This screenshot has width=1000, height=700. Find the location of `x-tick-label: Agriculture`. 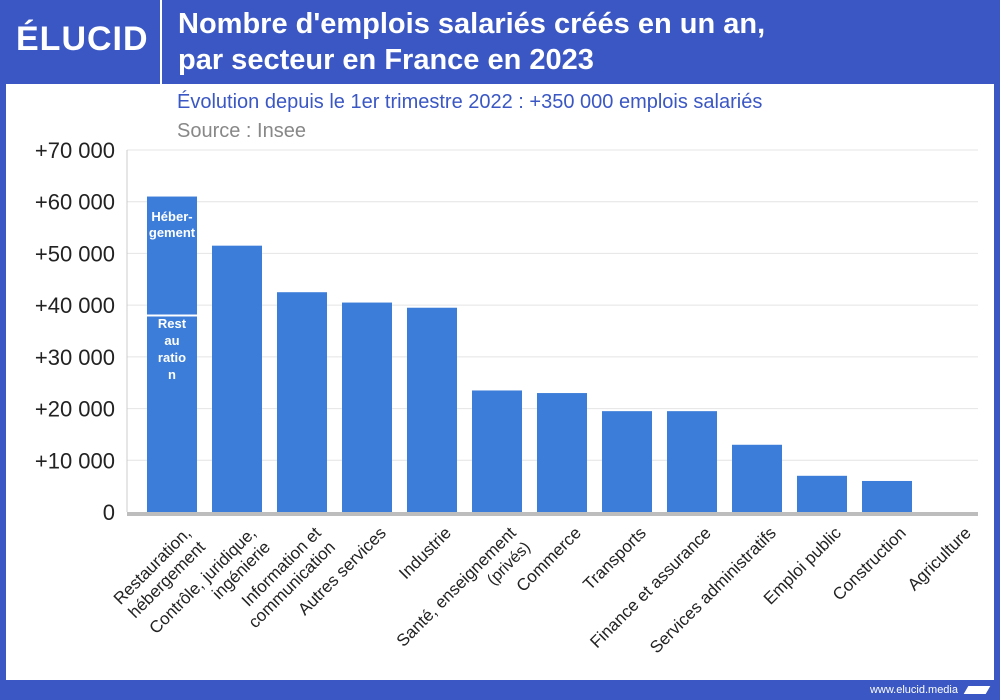

x-tick-label: Agriculture is located at coordinates (939, 558).